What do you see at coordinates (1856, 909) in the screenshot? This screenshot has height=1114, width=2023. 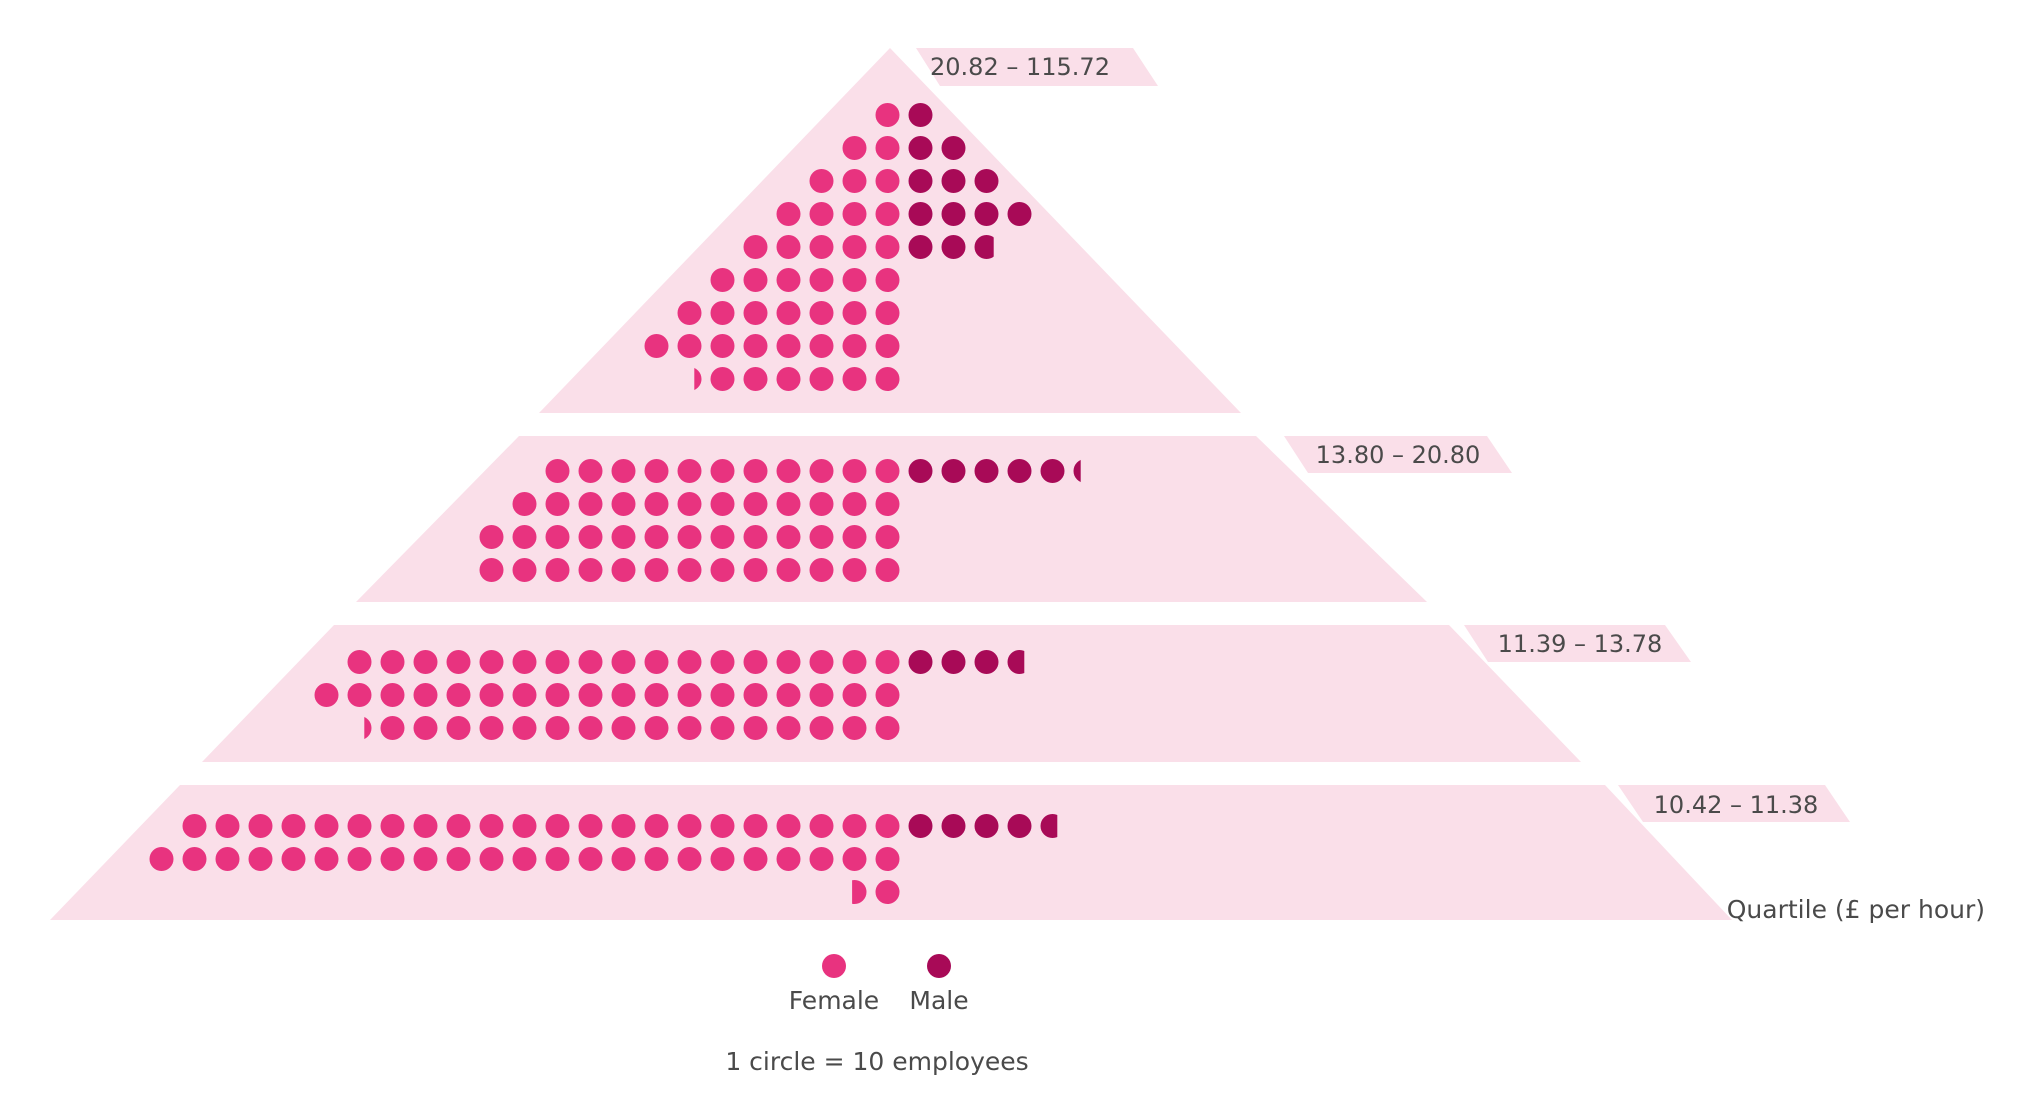 I see `axis-caption: Quartile (£ per hour)` at bounding box center [1856, 909].